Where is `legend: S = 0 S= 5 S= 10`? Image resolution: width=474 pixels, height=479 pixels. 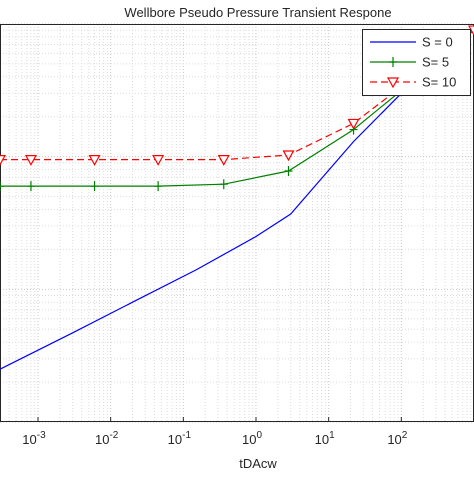 legend: S = 0 S= 5 S= 10 is located at coordinates (416, 62).